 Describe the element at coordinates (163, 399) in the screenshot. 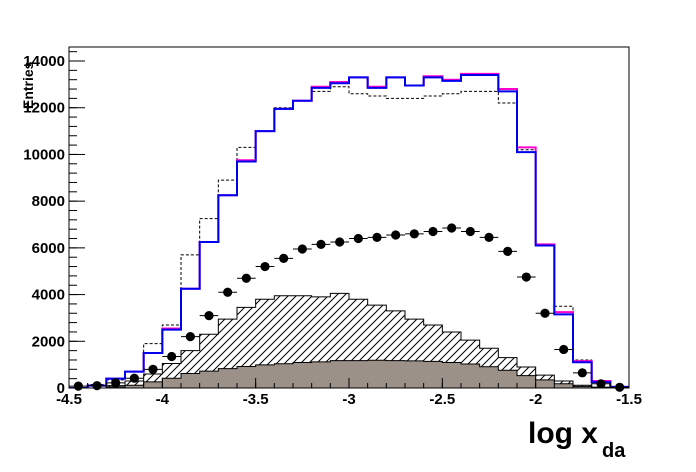

I see `x-tick-label: -4` at that location.